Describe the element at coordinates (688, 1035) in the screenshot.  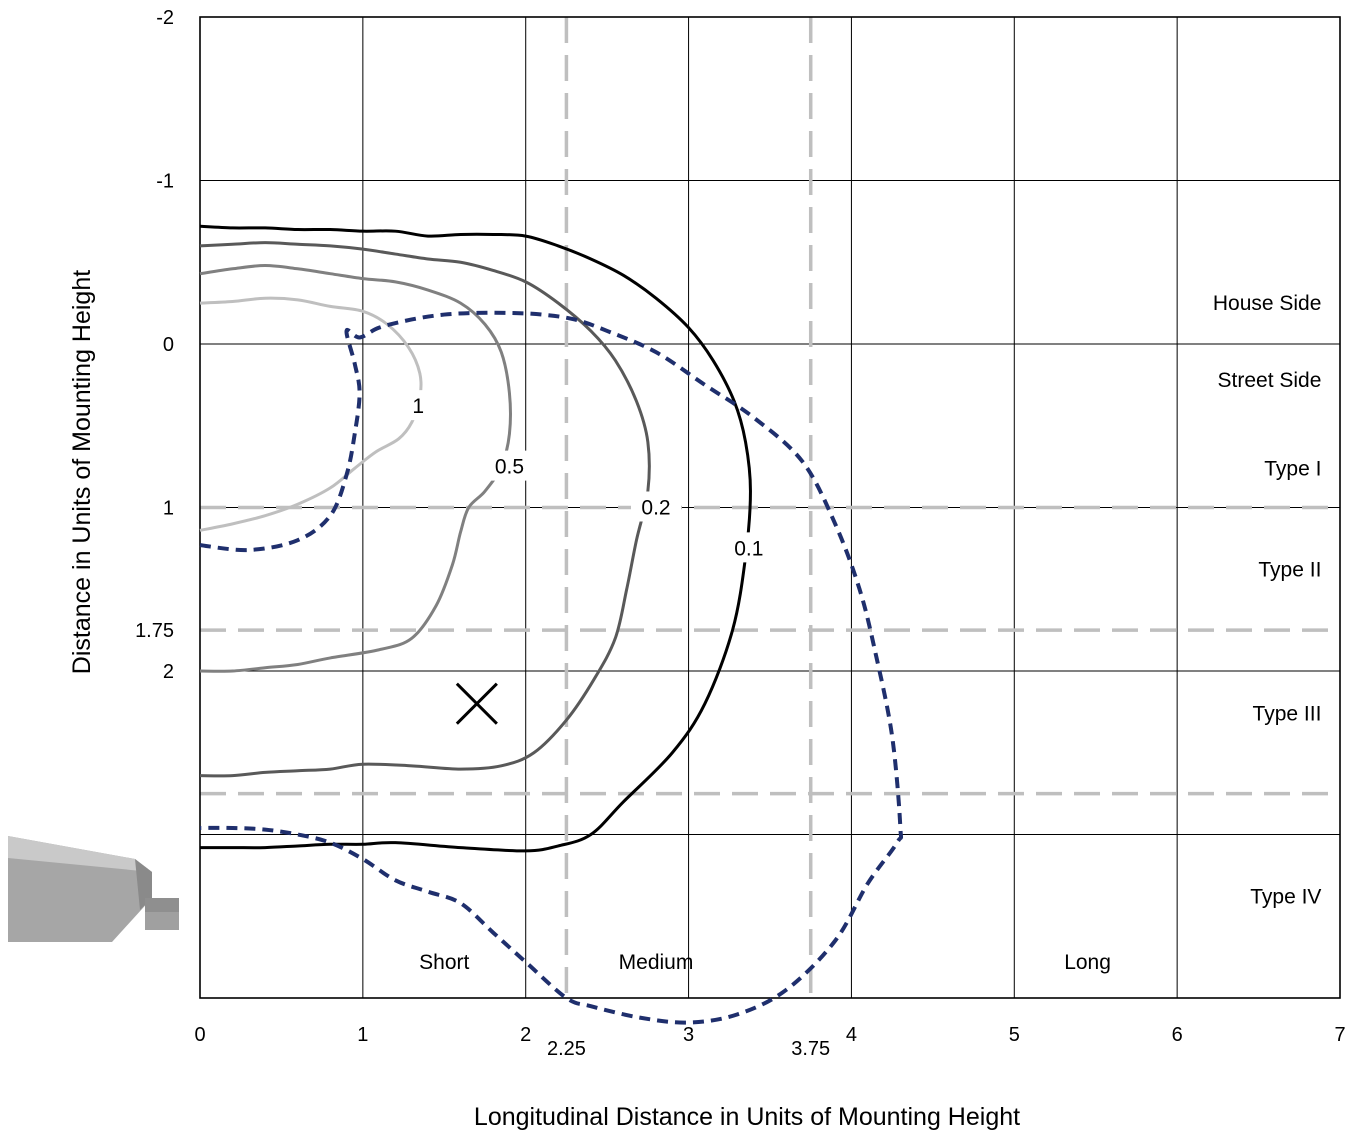
I see `x-tick-label: 3` at that location.